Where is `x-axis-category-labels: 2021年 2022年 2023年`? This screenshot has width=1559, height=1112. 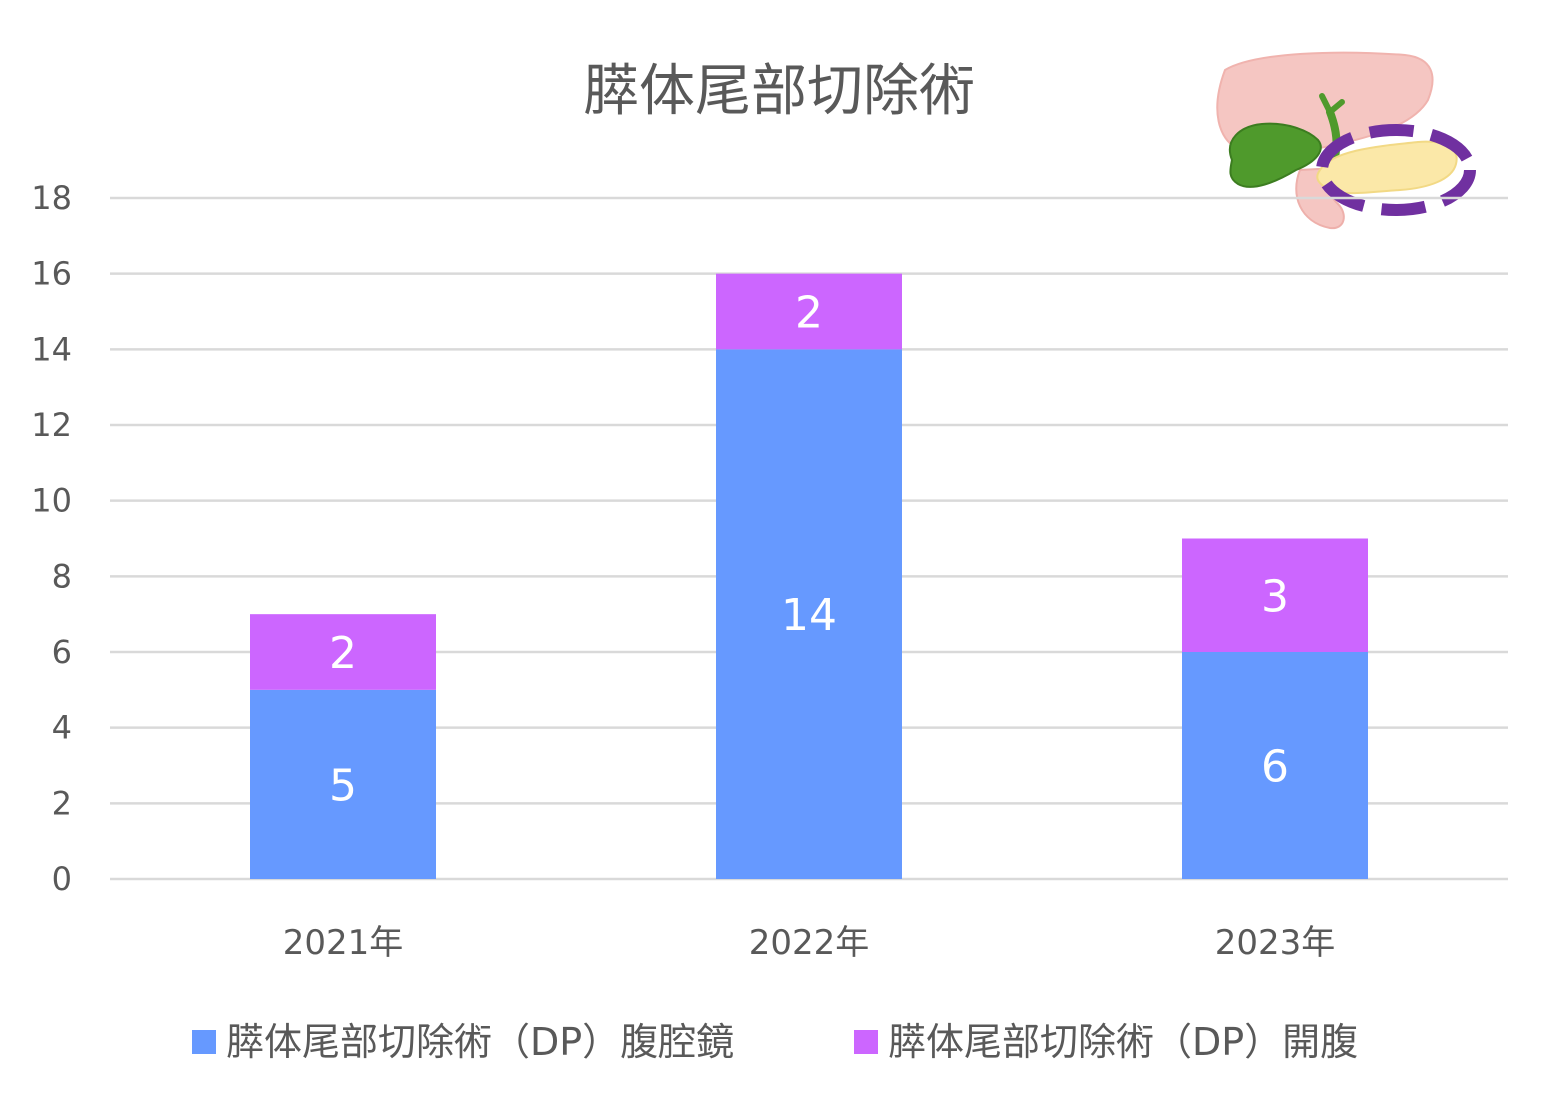
x-axis-category-labels: 2021年 2022年 2023年 is located at coordinates (809, 943).